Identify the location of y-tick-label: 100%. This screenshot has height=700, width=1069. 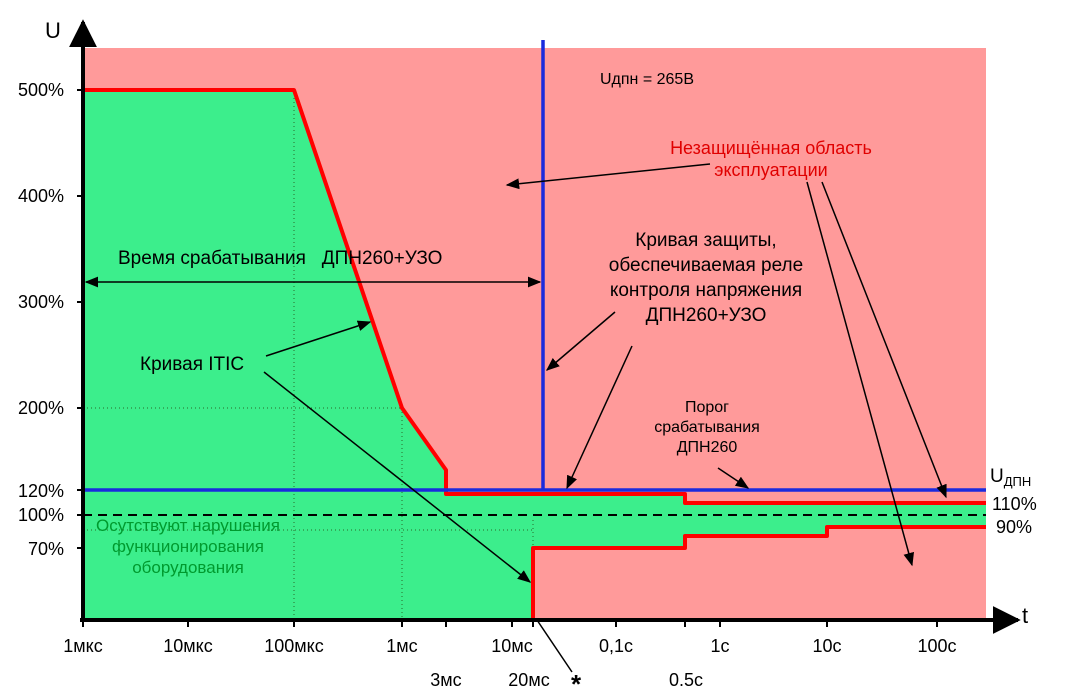
(41, 515).